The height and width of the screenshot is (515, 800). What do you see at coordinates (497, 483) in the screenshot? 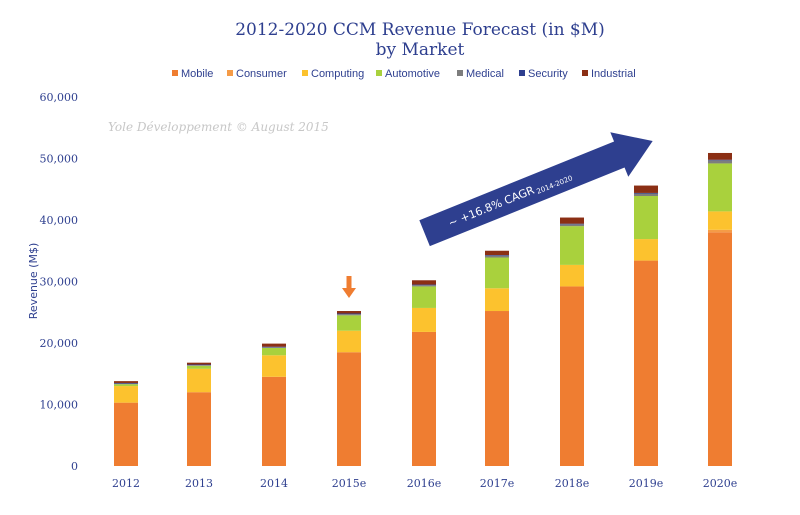
I see `x-tick-label: 2017e` at bounding box center [497, 483].